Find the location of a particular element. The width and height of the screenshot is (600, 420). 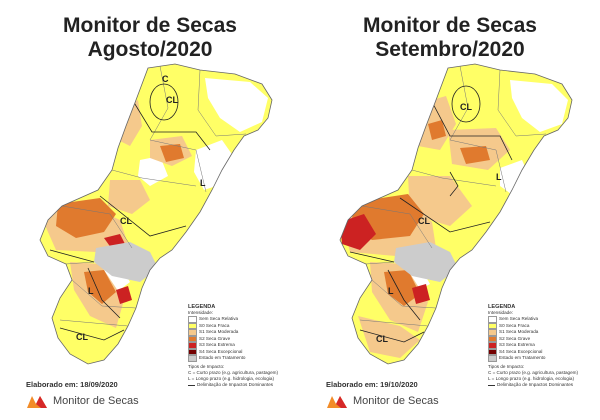

panel-subtitle: Setembro/2020 is located at coordinates (450, 49).